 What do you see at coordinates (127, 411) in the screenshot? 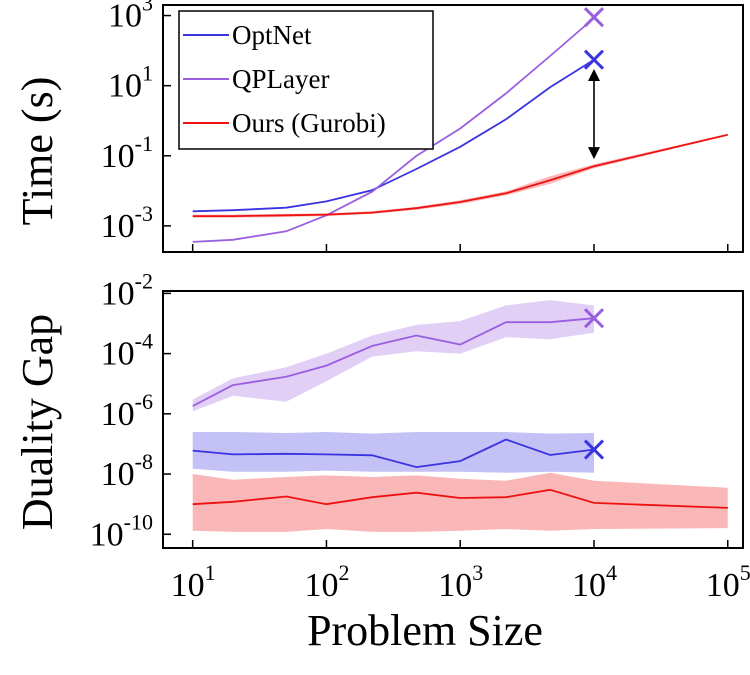
I see `y-tick-label: 10⁻⁶` at bounding box center [127, 411].